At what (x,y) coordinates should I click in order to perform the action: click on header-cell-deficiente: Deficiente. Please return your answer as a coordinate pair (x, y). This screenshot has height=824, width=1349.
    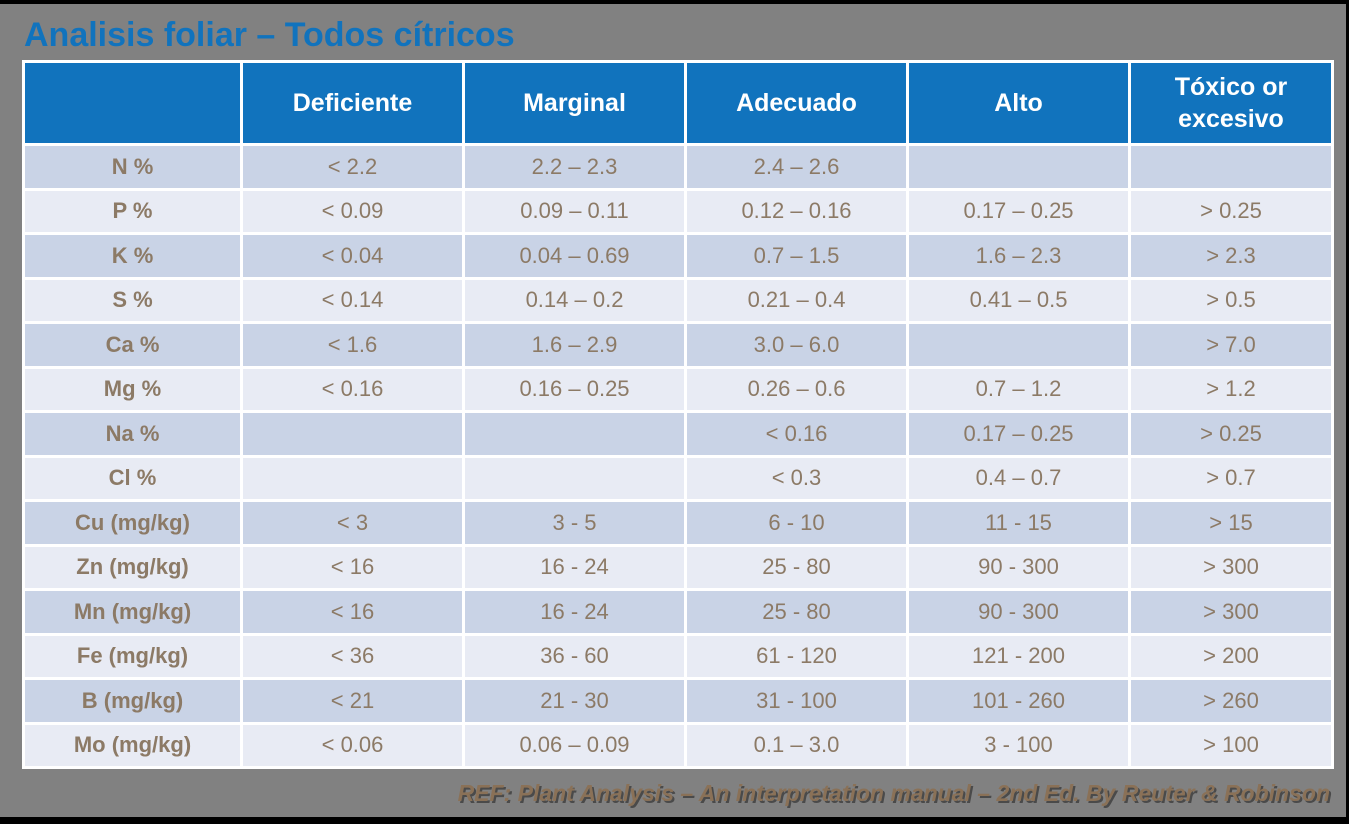
    Looking at the image, I should click on (352, 103).